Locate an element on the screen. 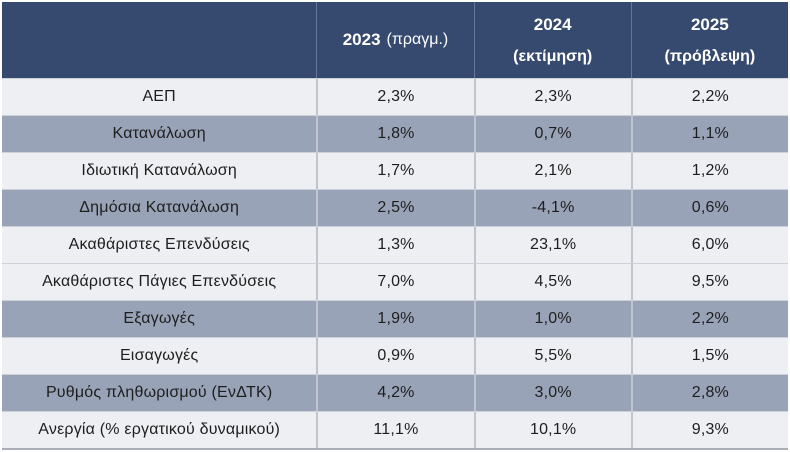 The image size is (790, 452). cell-2025: 1,1% is located at coordinates (709, 134).